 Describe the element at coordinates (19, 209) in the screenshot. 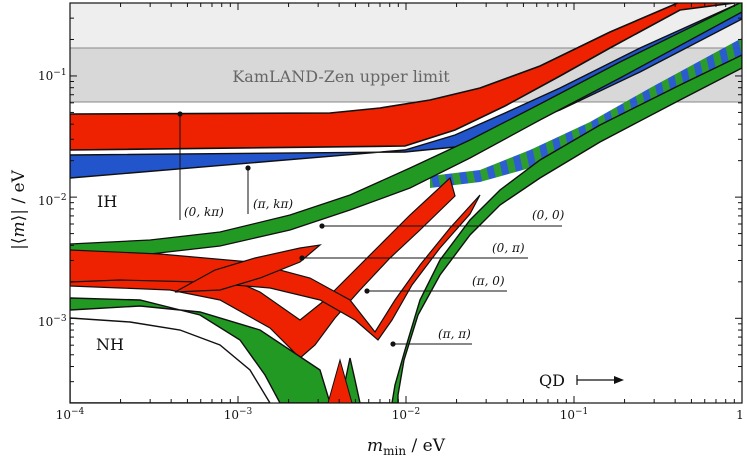

I see `y-axis-label: |⟨m⟩| / eV` at that location.